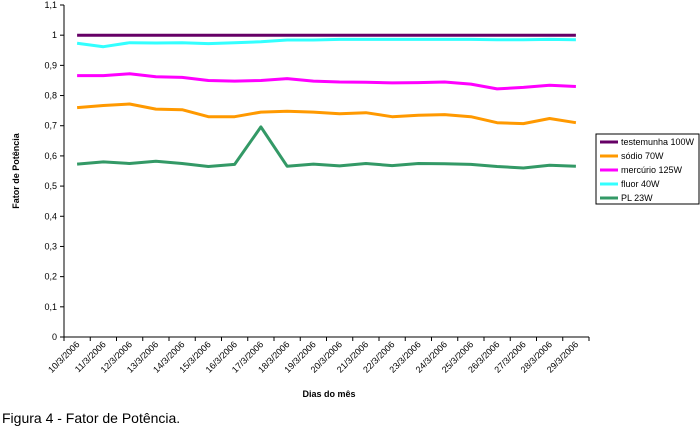 The image size is (700, 431). I want to click on series-line-pl-23w, so click(326, 147).